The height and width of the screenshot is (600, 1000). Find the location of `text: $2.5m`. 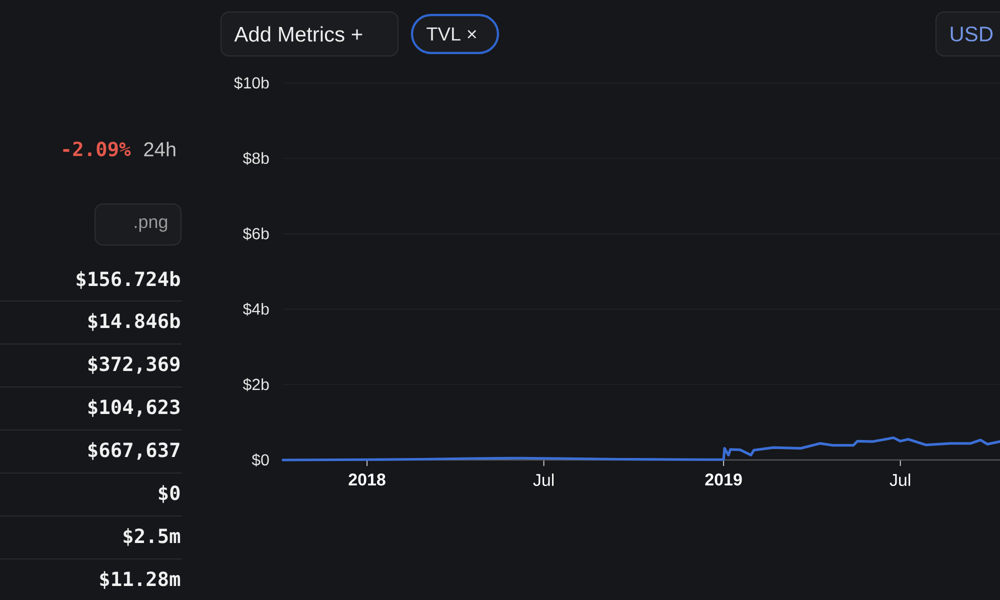

text: $2.5m is located at coordinates (152, 537).